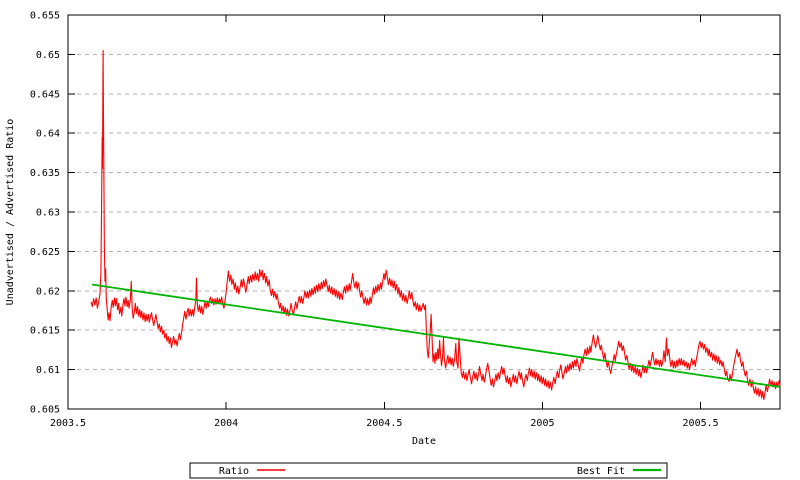 This screenshot has height=480, width=800. Describe the element at coordinates (45, 331) in the screenshot. I see `y-tick-label: 0.615` at that location.